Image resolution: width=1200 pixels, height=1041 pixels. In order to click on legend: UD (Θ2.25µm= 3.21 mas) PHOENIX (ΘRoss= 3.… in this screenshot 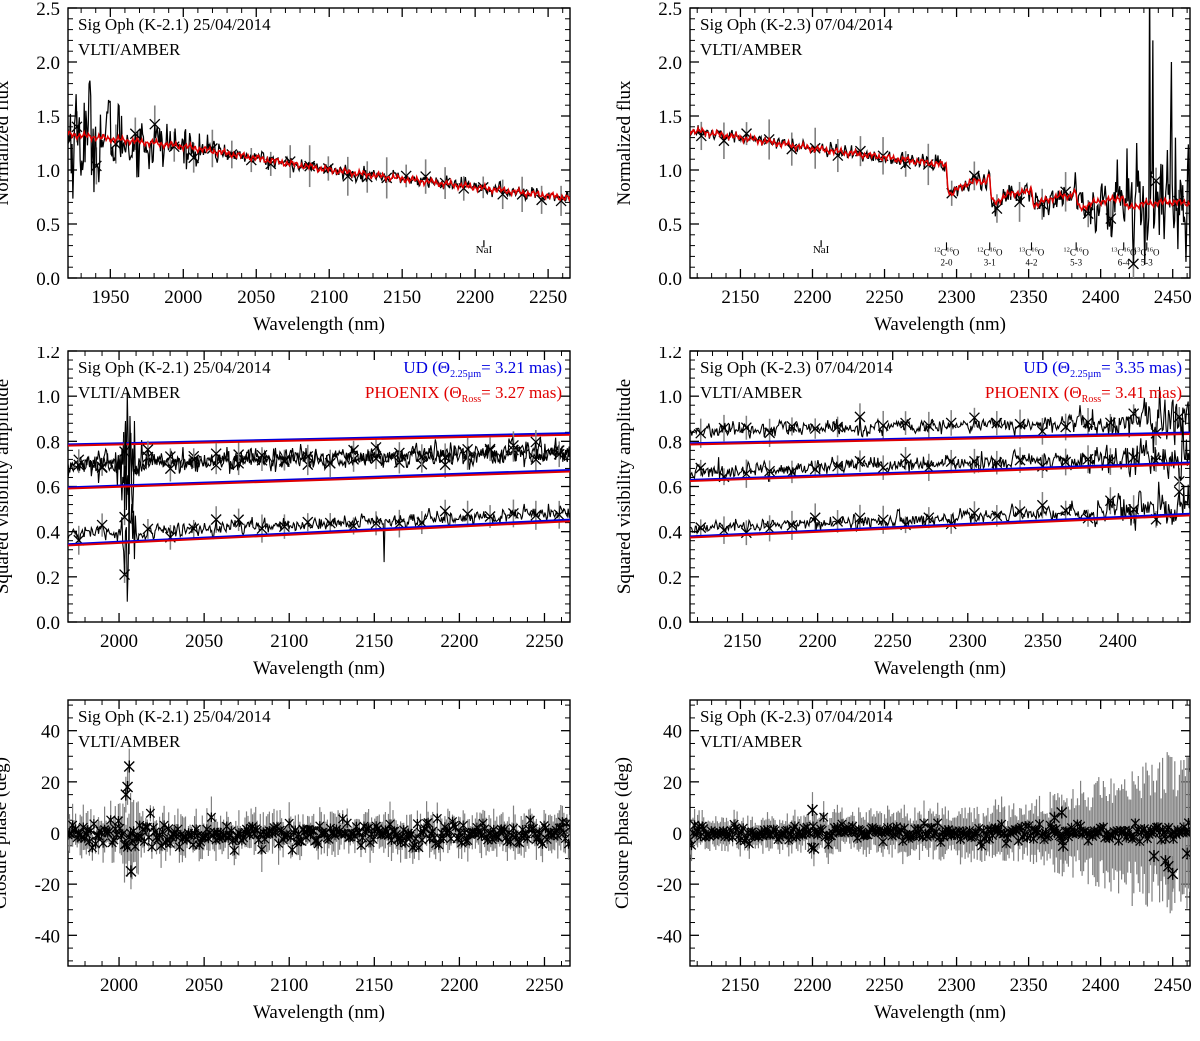, I will do `click(463, 381)`.